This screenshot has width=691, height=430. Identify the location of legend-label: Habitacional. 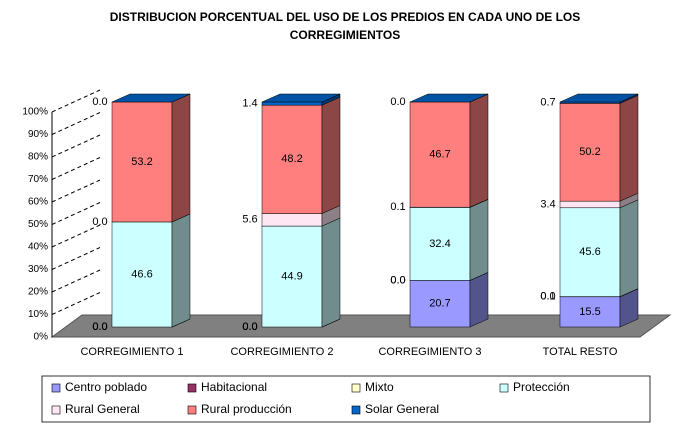
(234, 387).